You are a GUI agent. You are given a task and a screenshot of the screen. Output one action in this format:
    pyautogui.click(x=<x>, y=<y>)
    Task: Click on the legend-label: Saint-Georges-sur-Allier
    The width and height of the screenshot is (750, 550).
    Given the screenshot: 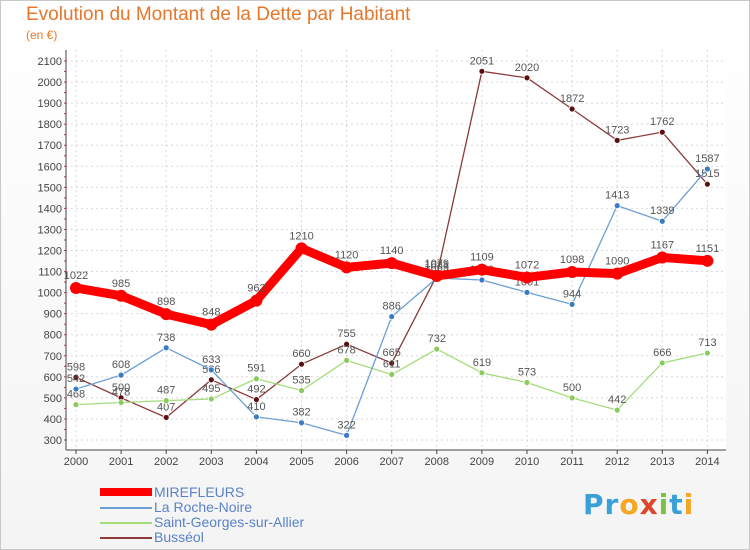 What is the action you would take?
    pyautogui.click(x=229, y=522)
    